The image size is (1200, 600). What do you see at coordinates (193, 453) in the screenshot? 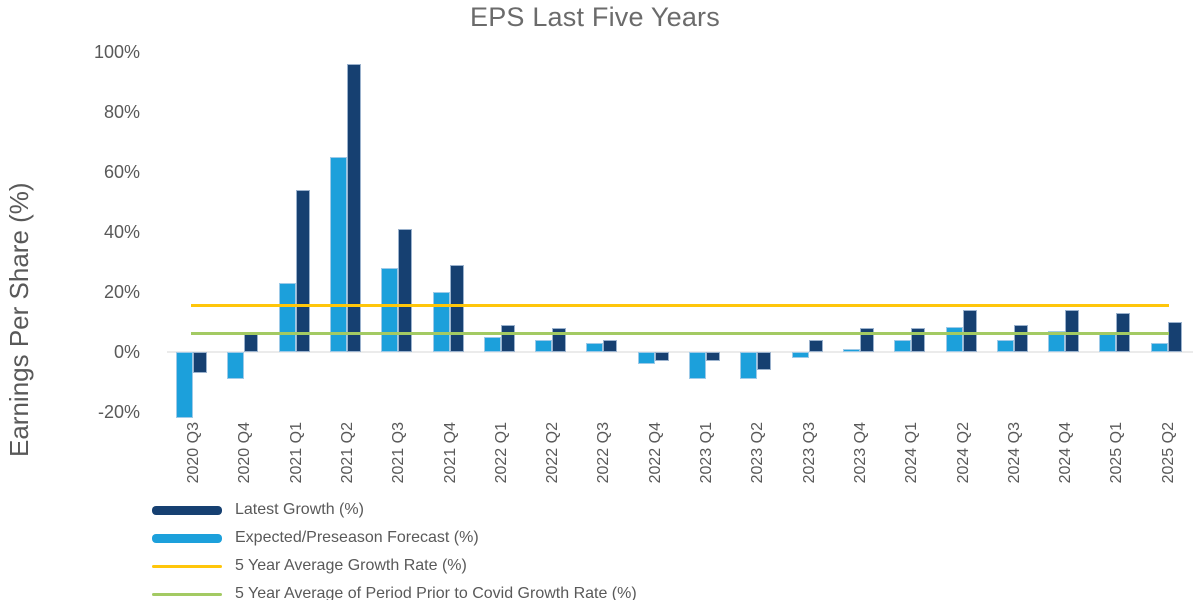
I see `x-axis-tick-label: 2020 Q3` at bounding box center [193, 453].